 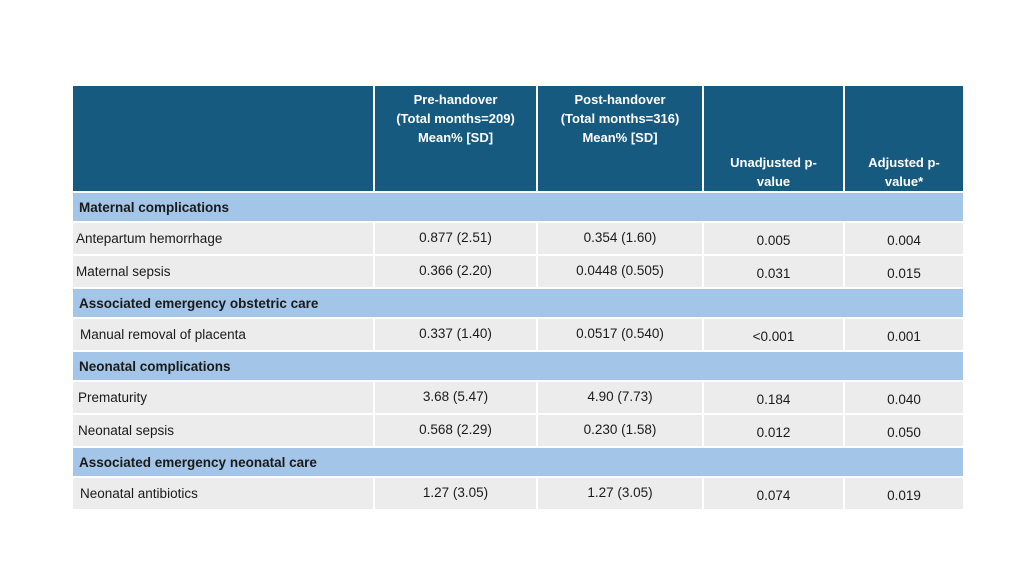 I want to click on pre-value: 1.27 (3.05), so click(x=455, y=493).